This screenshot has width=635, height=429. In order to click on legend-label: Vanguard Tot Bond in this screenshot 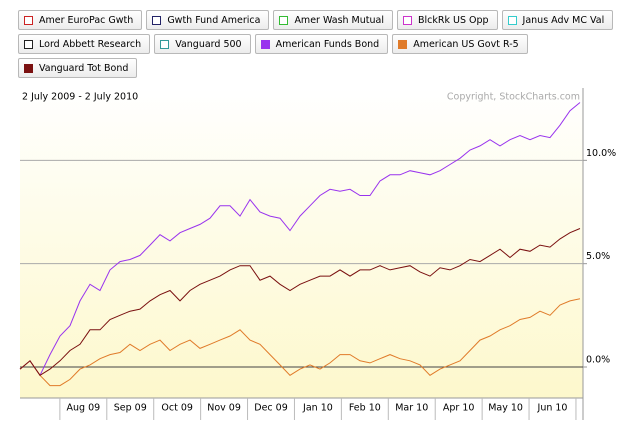, I will do `click(84, 68)`.